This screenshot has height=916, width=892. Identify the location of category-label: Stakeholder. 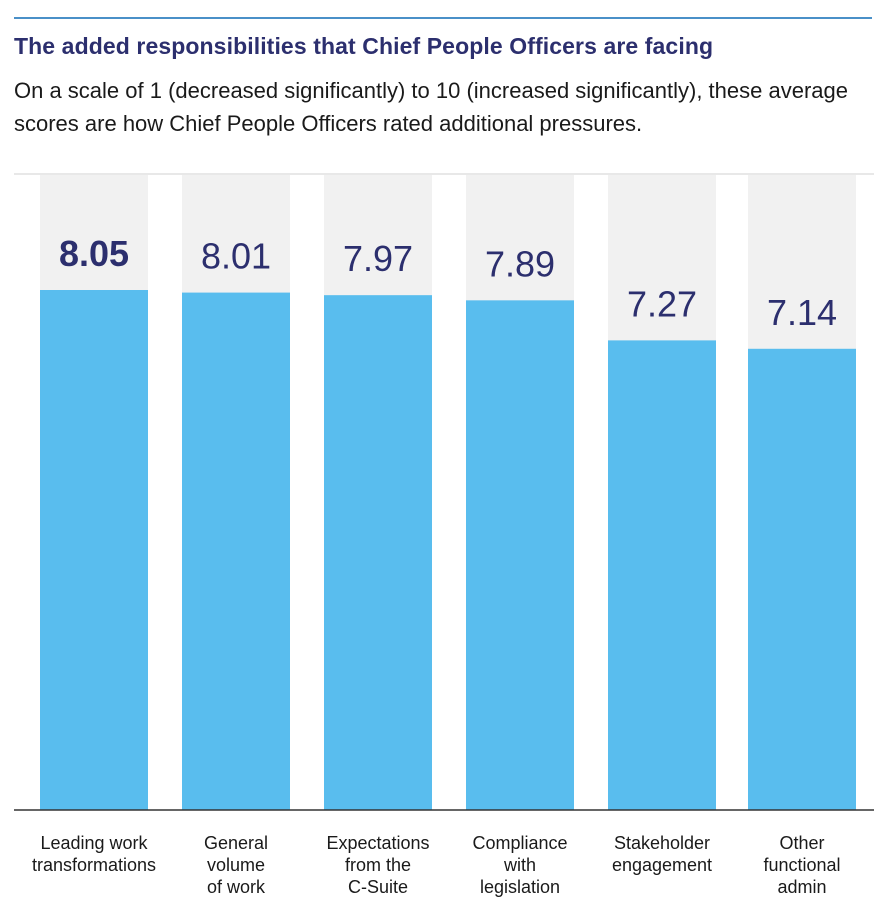
(662, 843).